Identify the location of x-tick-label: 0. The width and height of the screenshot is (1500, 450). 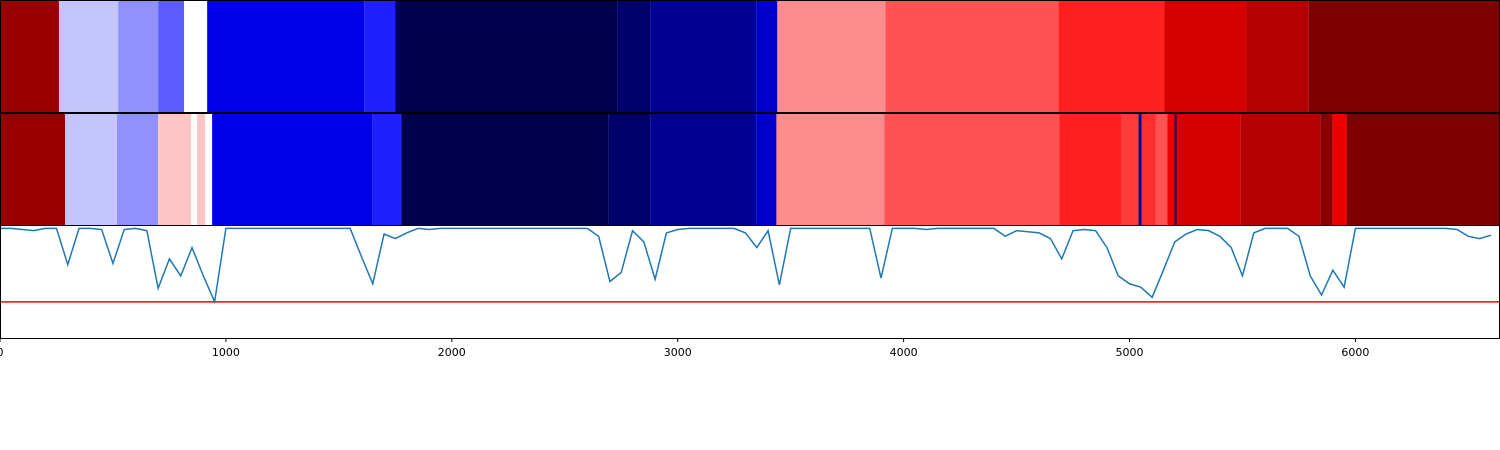
(2, 352).